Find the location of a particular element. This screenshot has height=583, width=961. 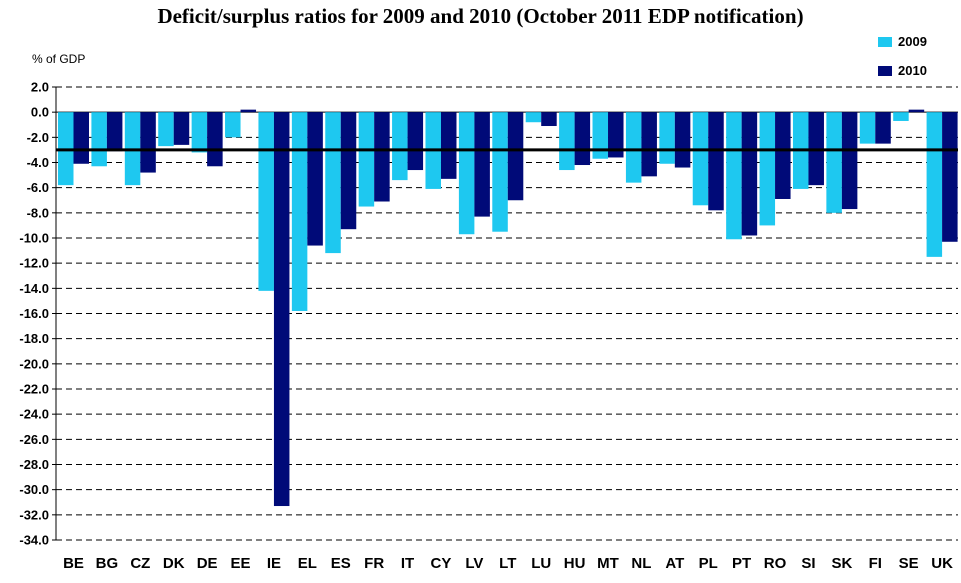

bar-2010-uk is located at coordinates (950, 177).